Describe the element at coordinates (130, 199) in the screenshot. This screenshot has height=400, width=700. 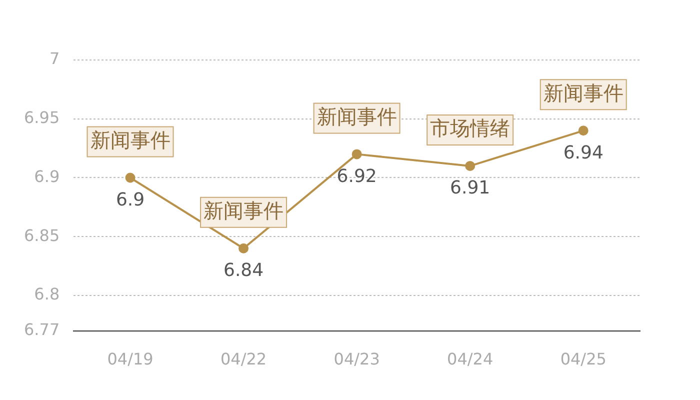
I see `data-label: 6.9` at that location.